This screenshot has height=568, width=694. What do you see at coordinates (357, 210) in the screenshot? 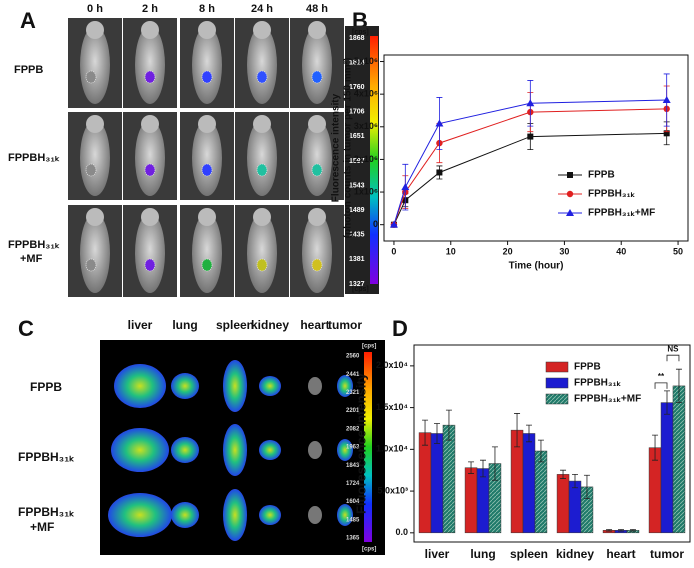
I see `colorbar-tick-label: 1489` at bounding box center [357, 210].